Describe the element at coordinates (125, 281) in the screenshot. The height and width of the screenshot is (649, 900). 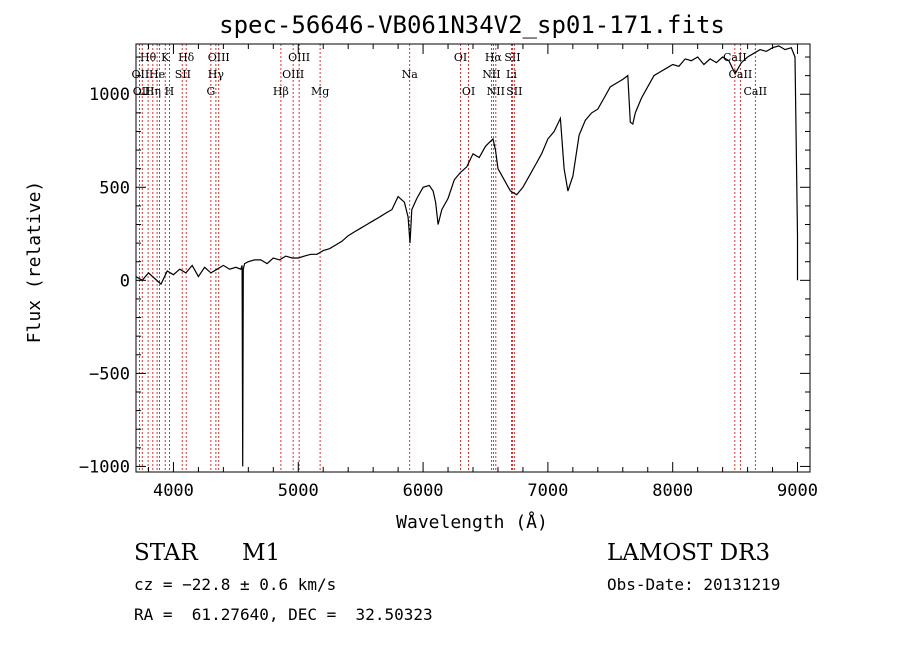
I see `y-tick-label: 0` at that location.